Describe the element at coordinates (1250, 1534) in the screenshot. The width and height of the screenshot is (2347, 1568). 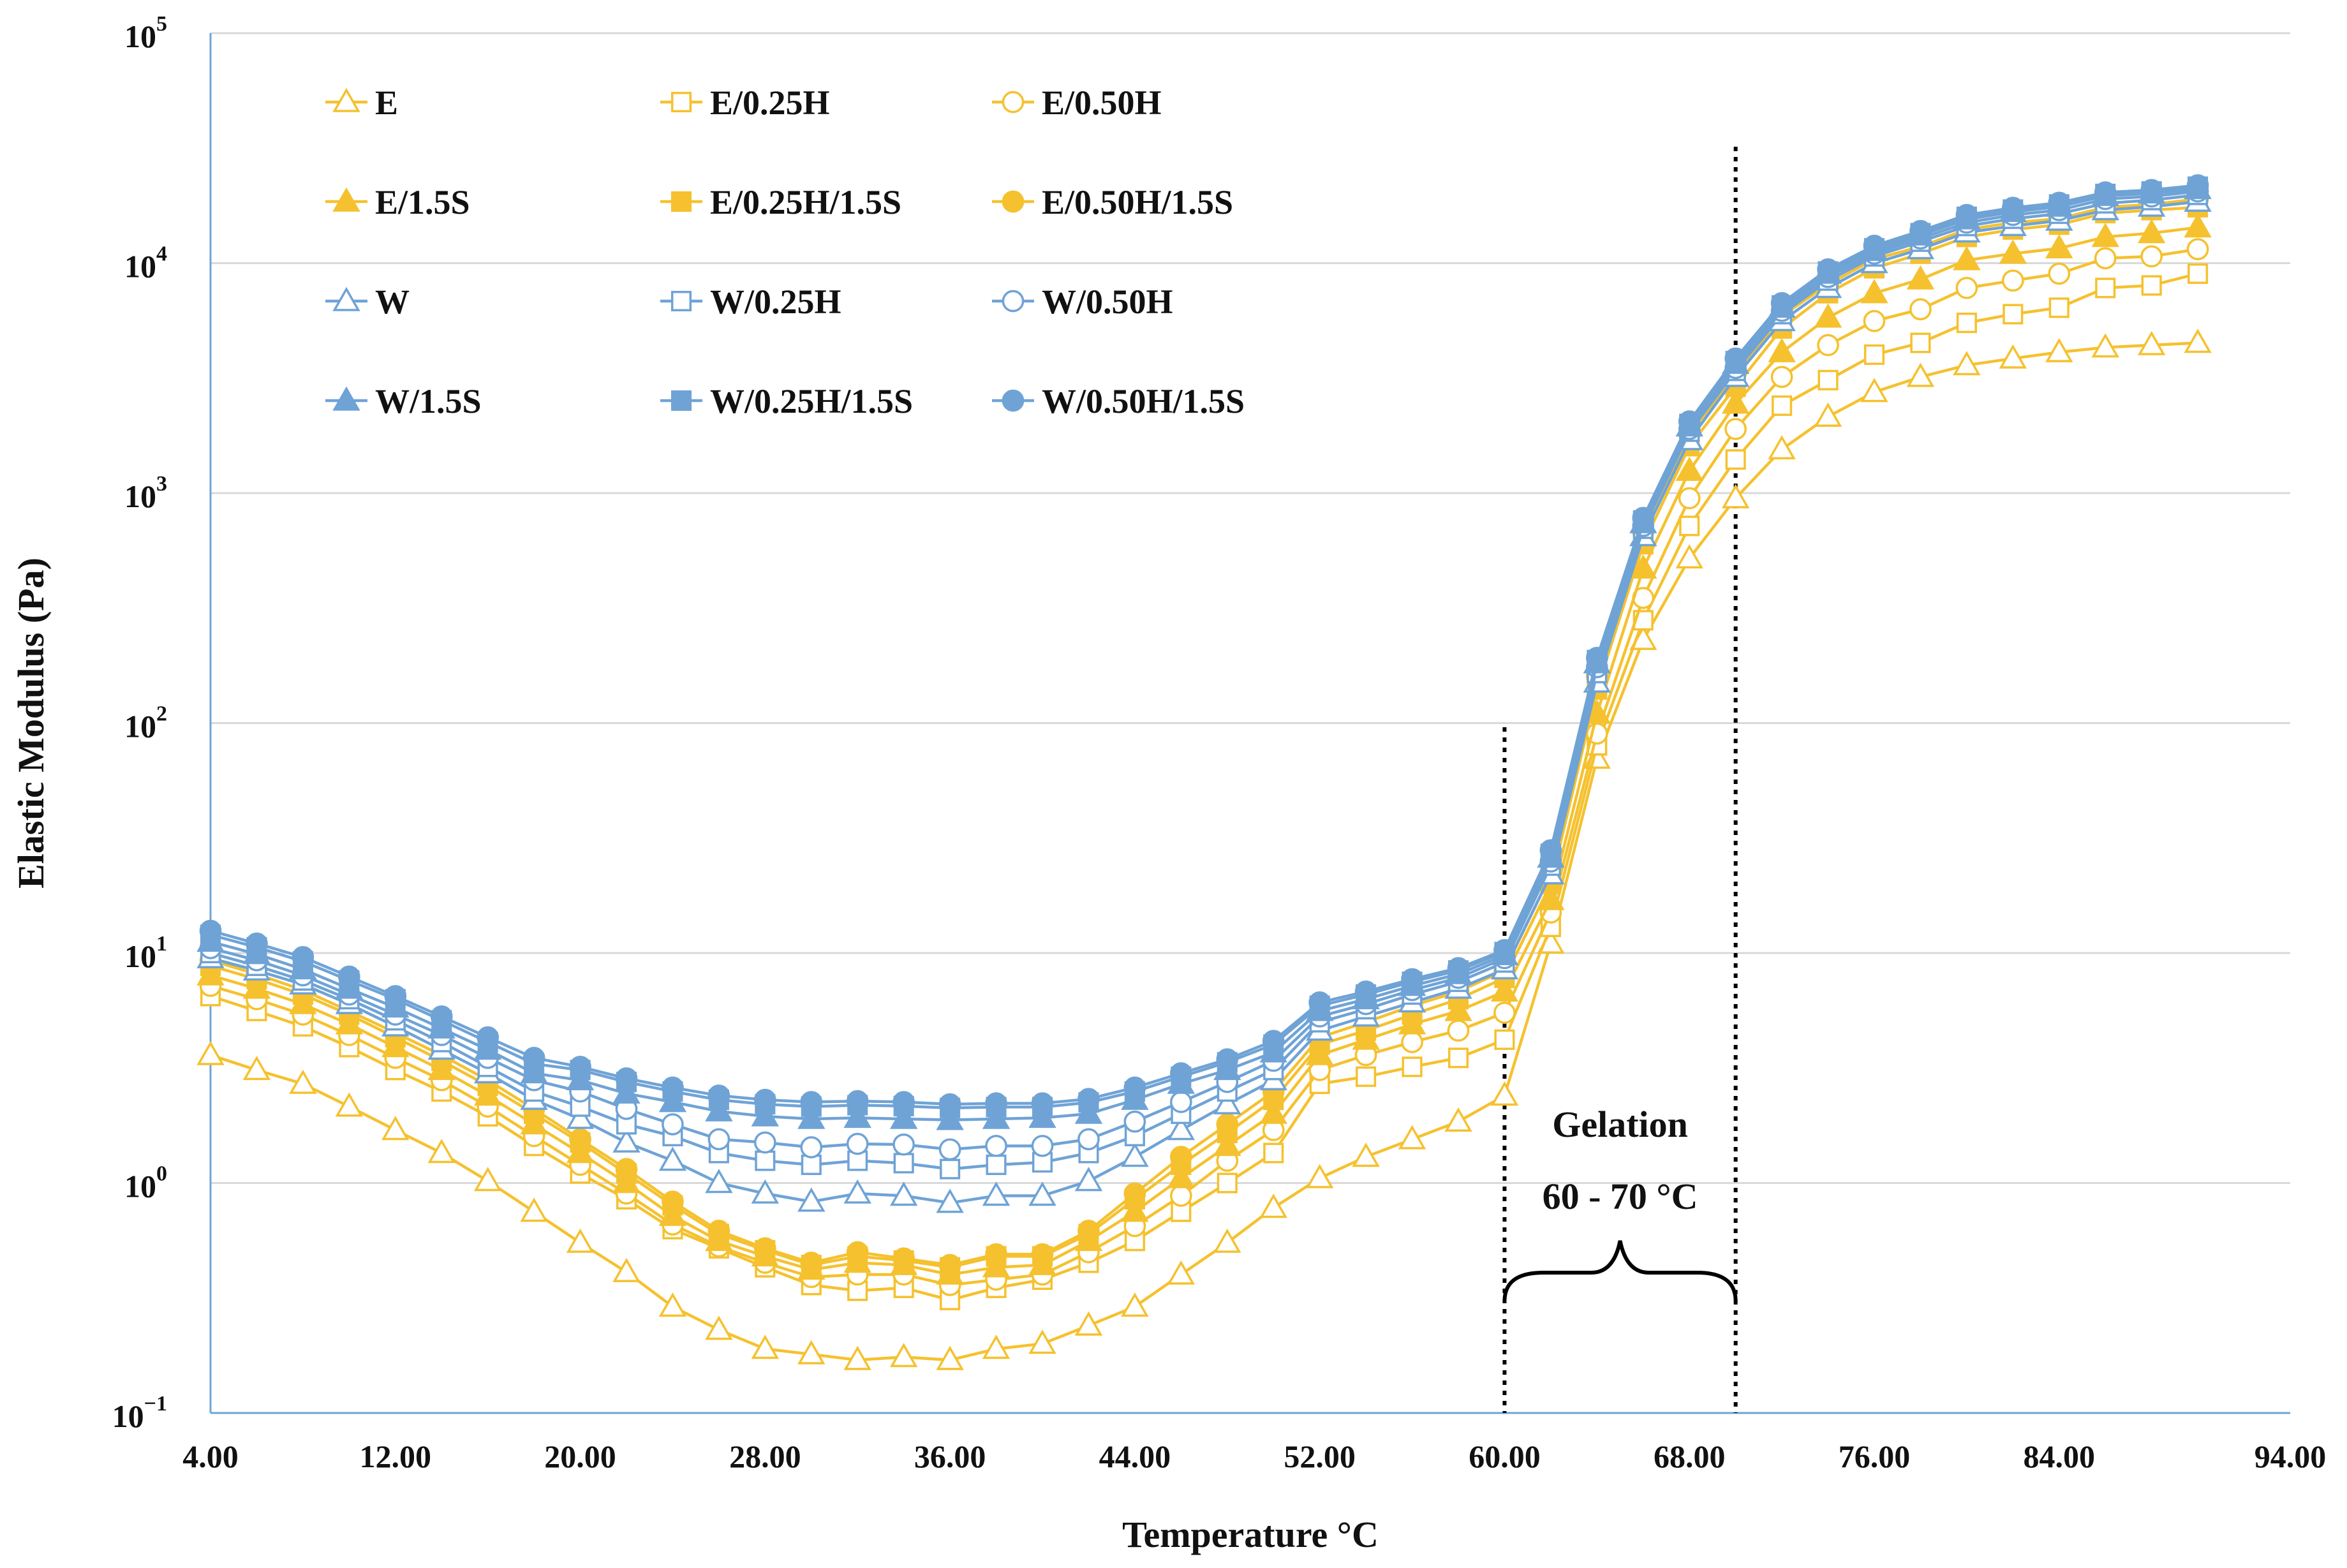
I see `x-axis-title: Temperature °C` at that location.